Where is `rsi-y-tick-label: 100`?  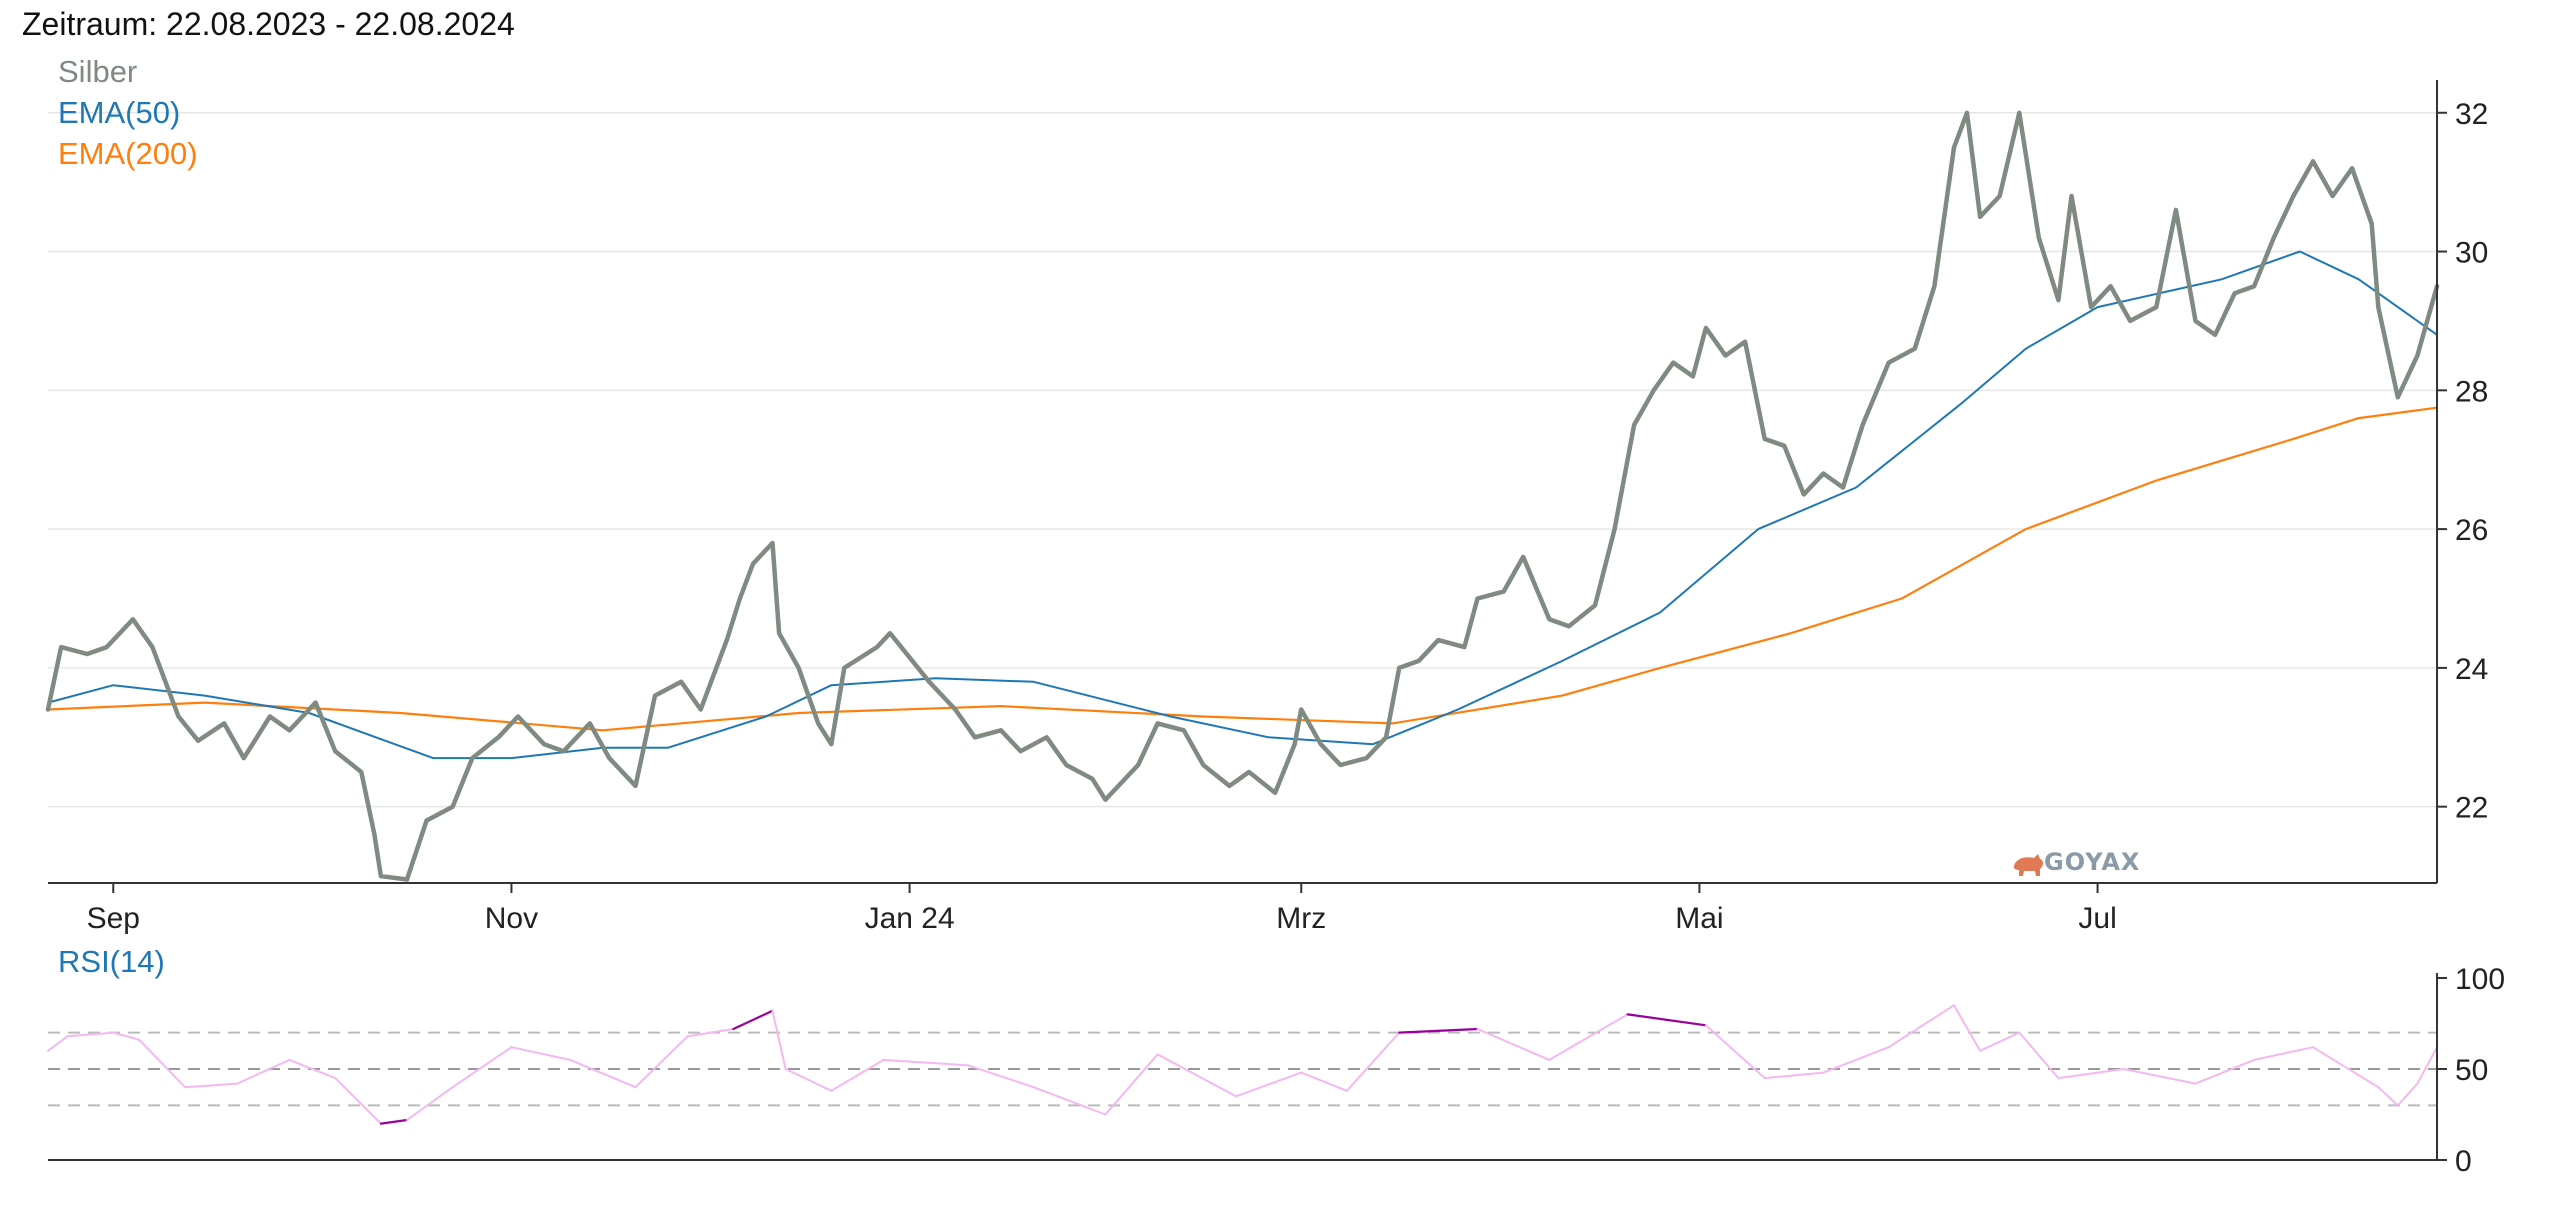 rsi-y-tick-label: 100 is located at coordinates (2480, 979).